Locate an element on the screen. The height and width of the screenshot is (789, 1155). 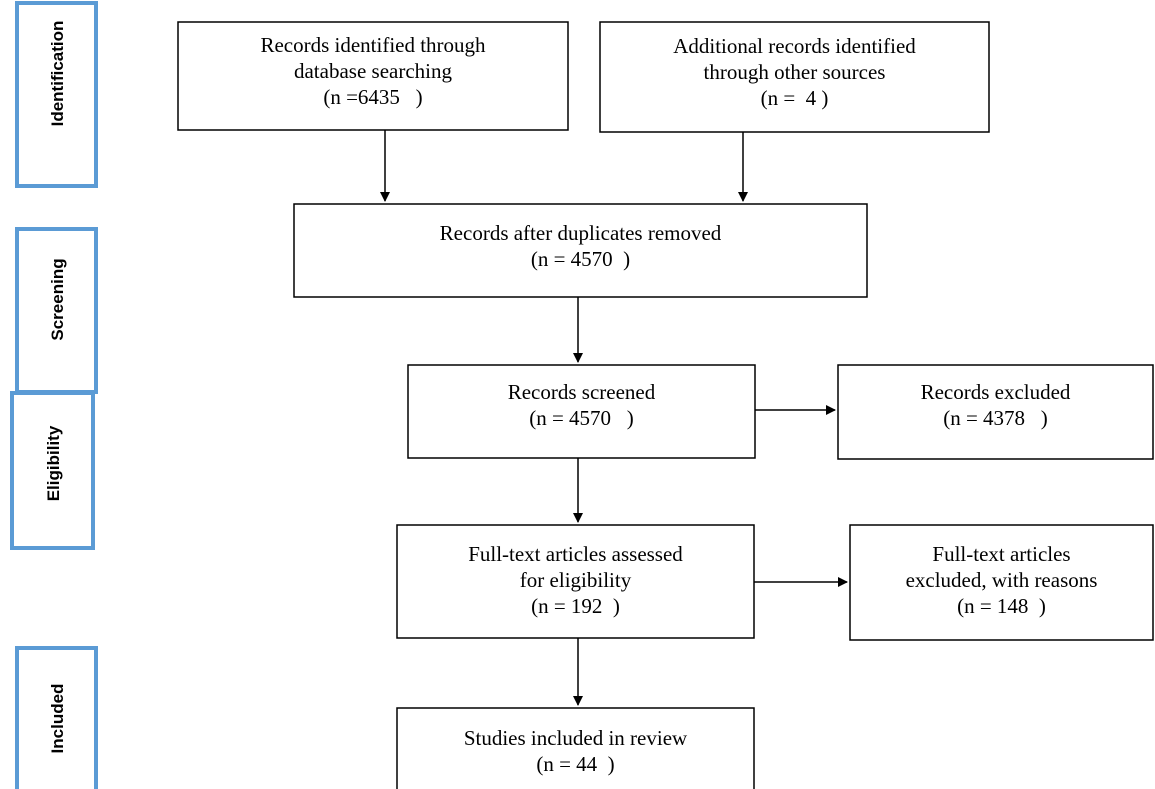
box-text: Records identified through is located at coordinates (373, 45).